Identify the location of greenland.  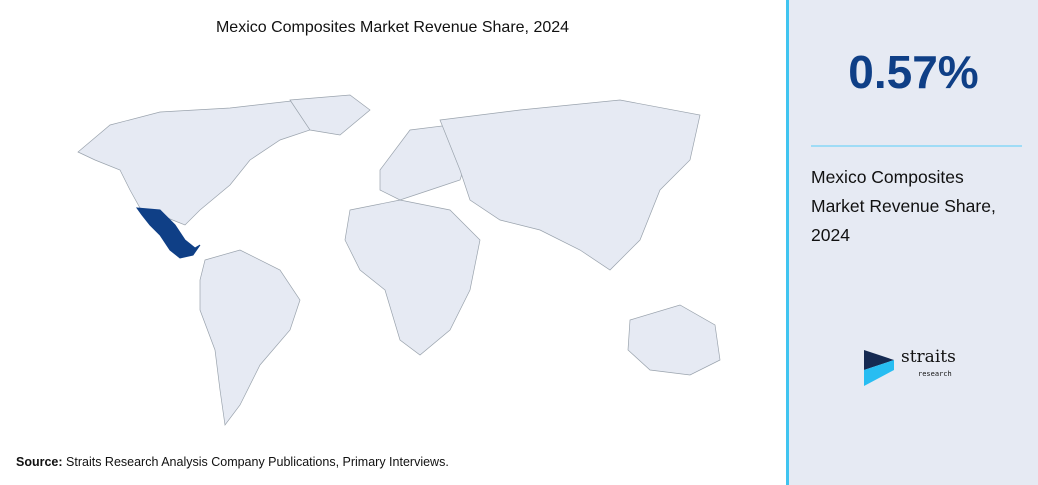
(330, 115).